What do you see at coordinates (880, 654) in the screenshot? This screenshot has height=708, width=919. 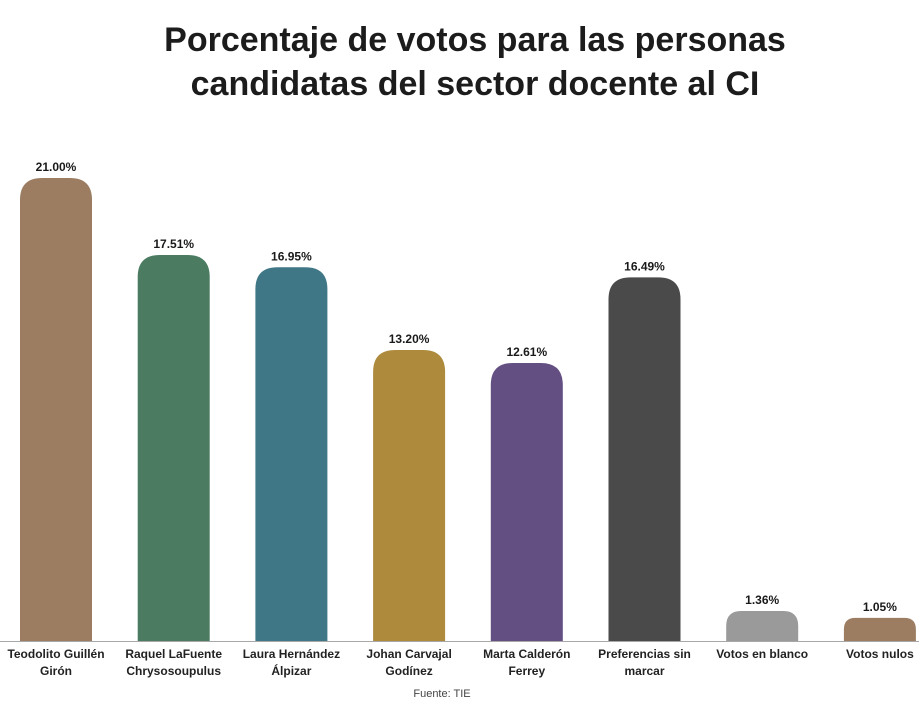 I see `category-label: Votos nulos` at bounding box center [880, 654].